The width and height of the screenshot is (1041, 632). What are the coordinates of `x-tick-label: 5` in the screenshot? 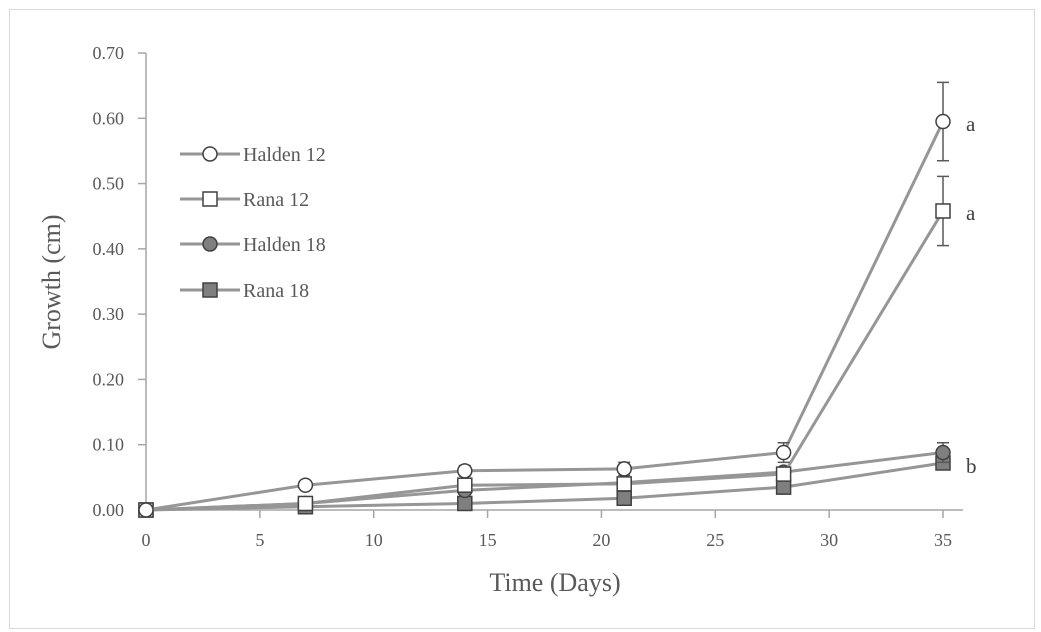 It's located at (259, 540).